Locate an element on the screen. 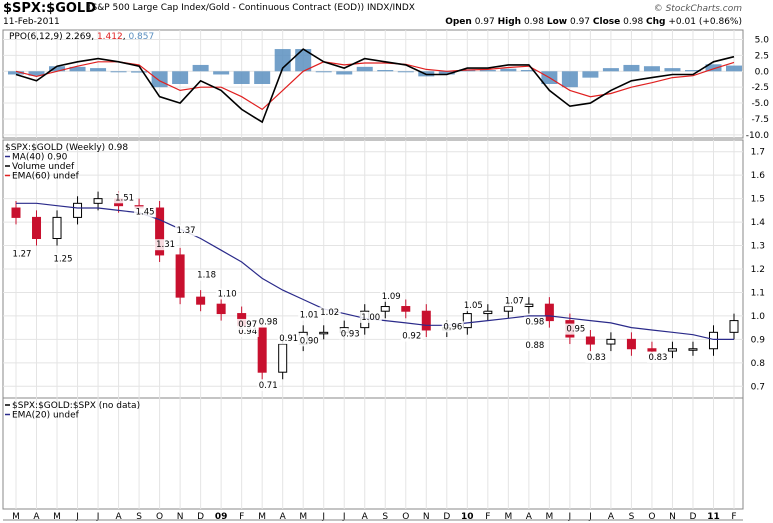  price-annotation: 1.18 is located at coordinates (206, 276).